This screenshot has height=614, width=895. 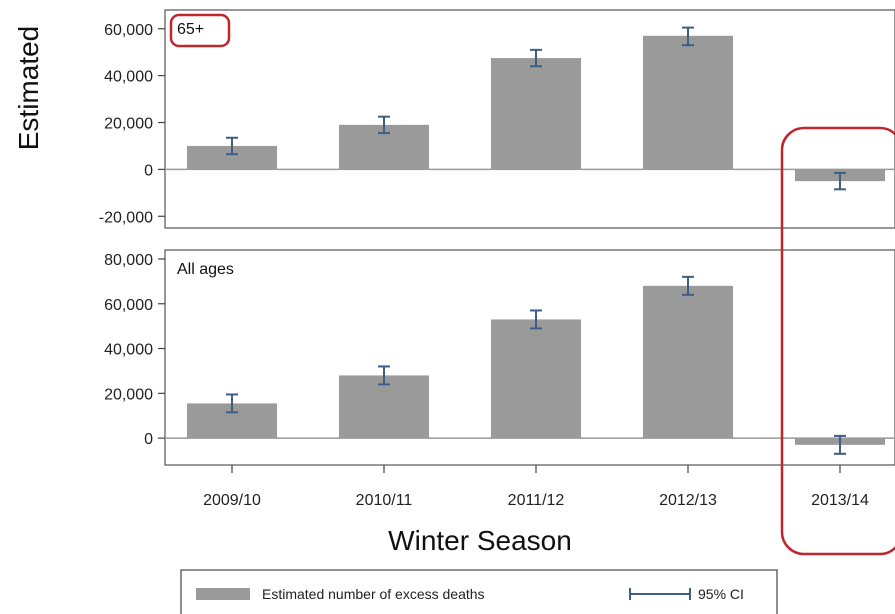 I want to click on y-tick-label: -20,000, so click(x=126, y=217).